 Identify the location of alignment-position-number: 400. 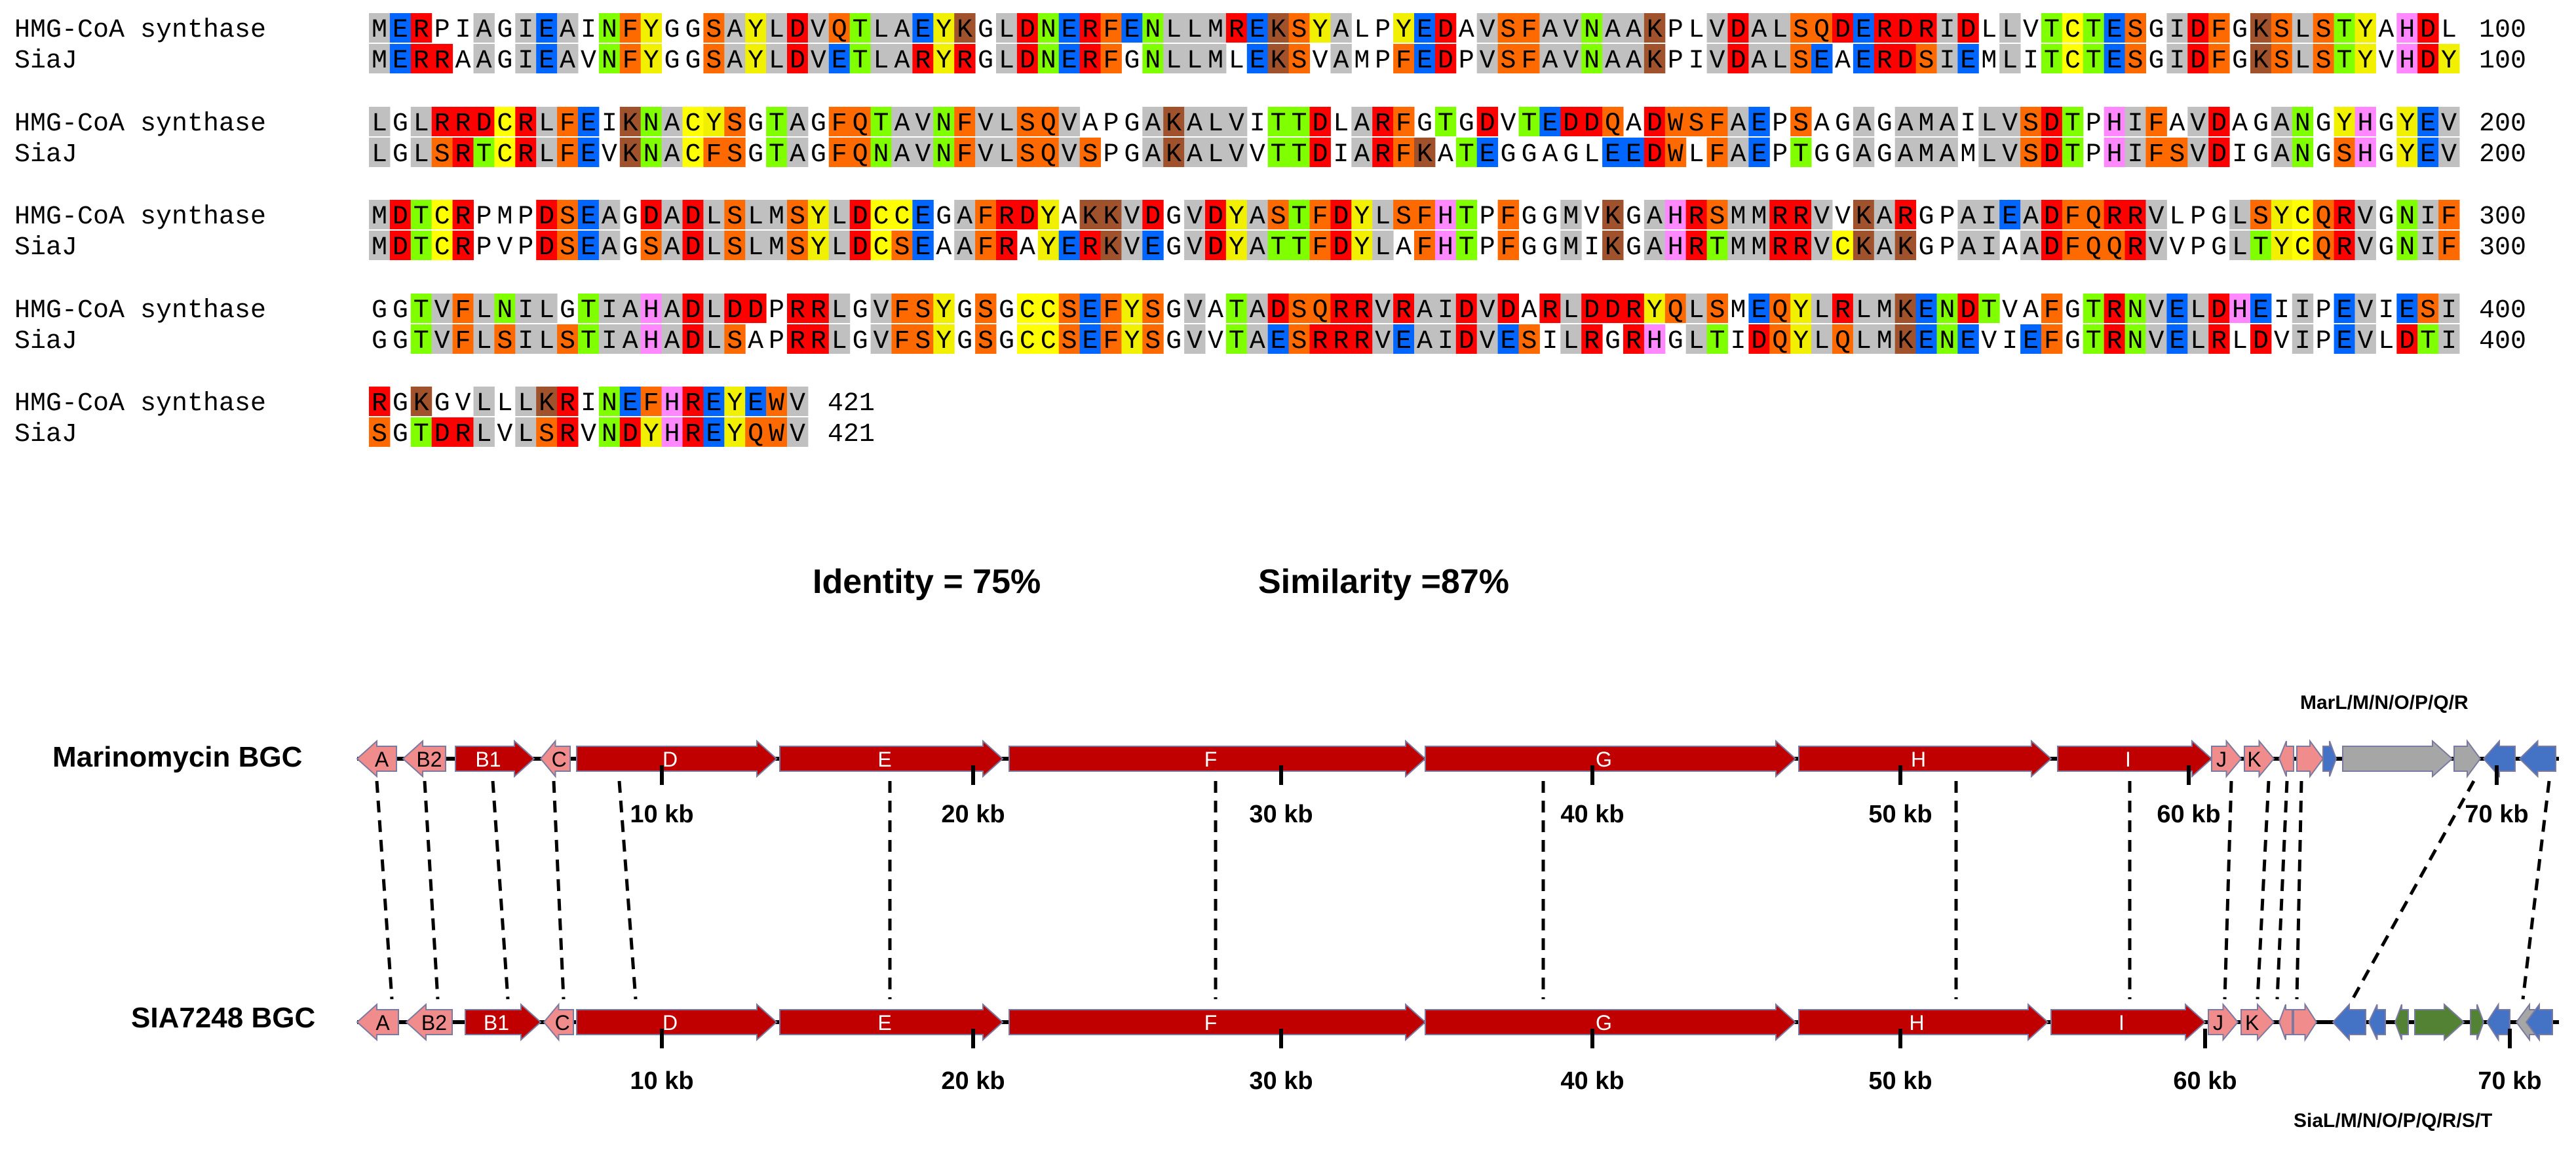
(2502, 311).